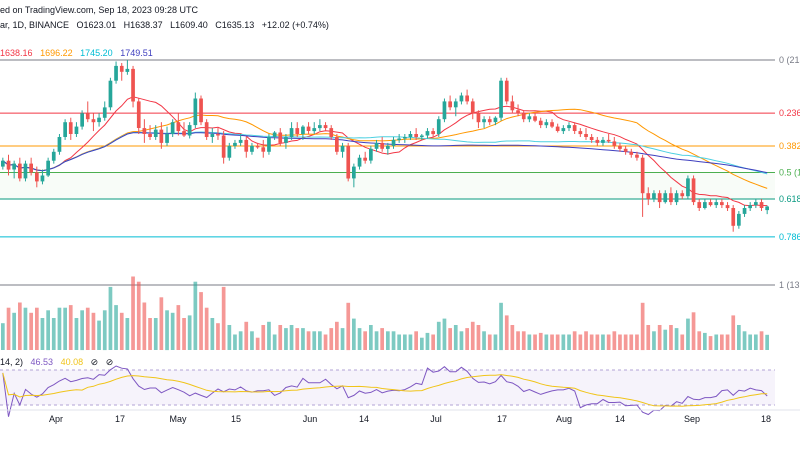 The width and height of the screenshot is (800, 450). Describe the element at coordinates (789, 60) in the screenshot. I see `fib-label: 0 (213` at that location.